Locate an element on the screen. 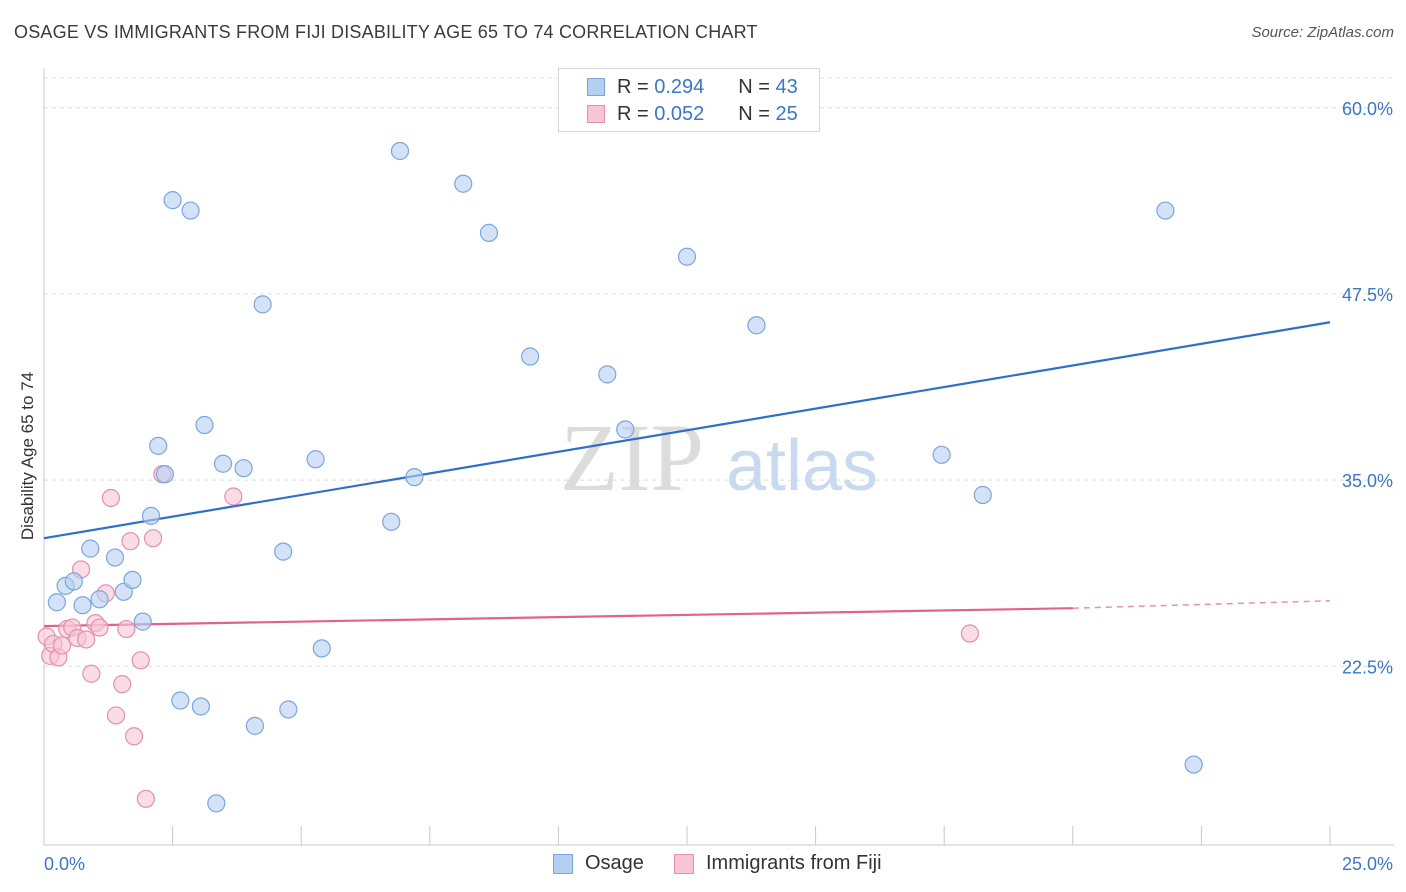 The height and width of the screenshot is (892, 1406). trend-line-fiji is located at coordinates (558, 617).